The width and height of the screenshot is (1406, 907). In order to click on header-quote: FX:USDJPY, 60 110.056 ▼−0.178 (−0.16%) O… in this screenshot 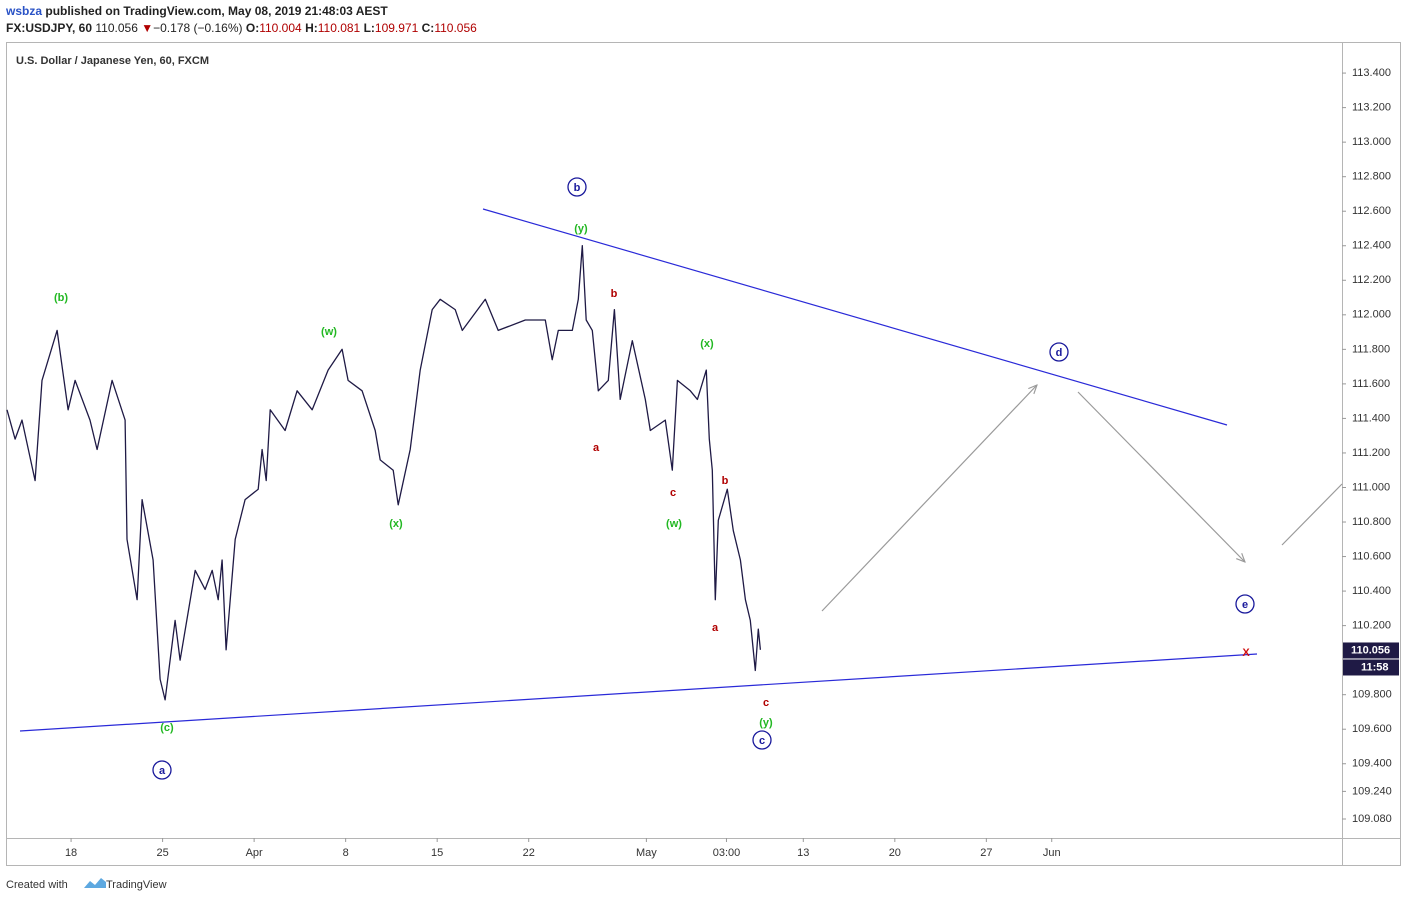, I will do `click(241, 28)`.